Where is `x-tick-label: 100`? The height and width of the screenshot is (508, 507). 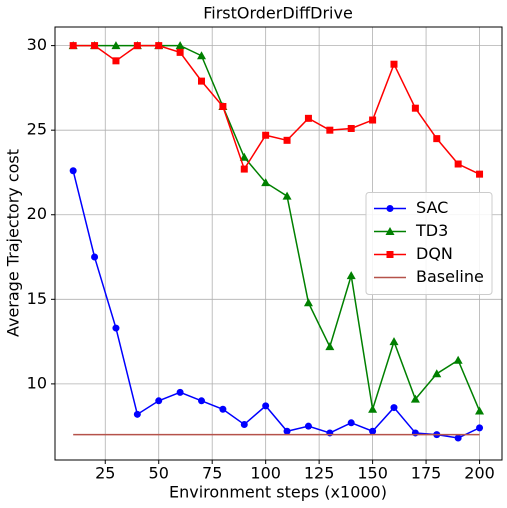 x-tick-label: 100 is located at coordinates (265, 473).